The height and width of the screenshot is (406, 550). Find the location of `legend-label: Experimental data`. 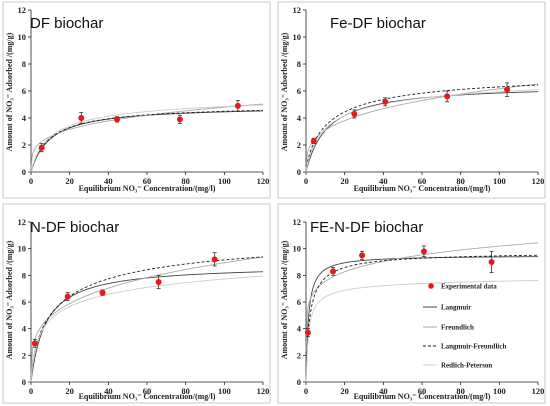

legend-label: Experimental data is located at coordinates (469, 287).